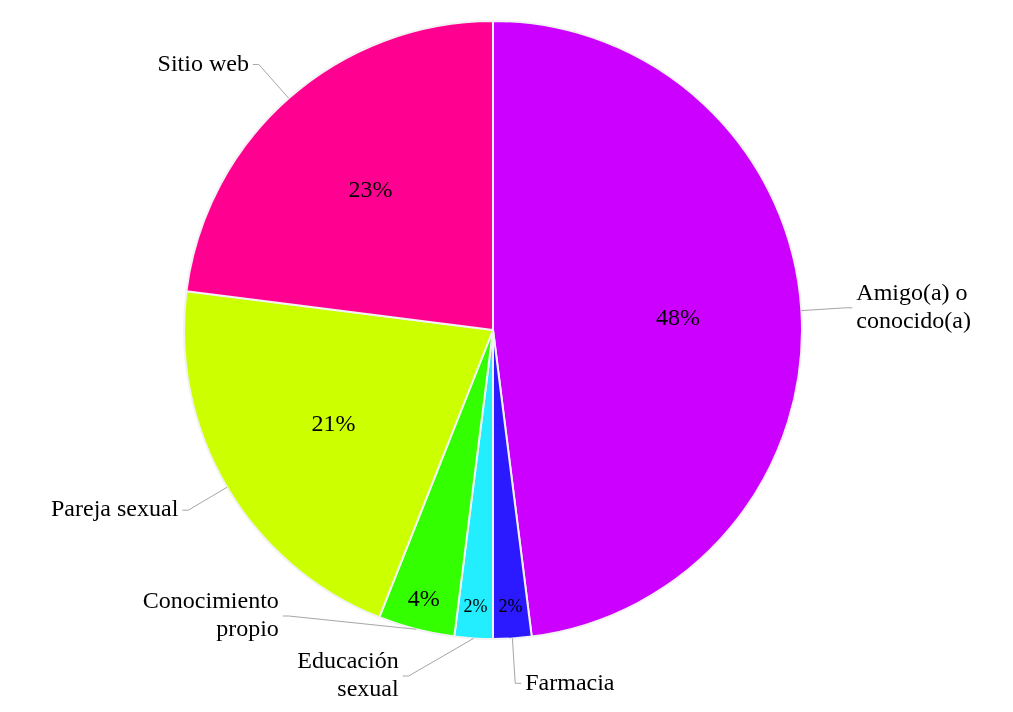 The height and width of the screenshot is (712, 1013). Describe the element at coordinates (913, 306) in the screenshot. I see `slice-label: Amigo(a) o conocido(a)` at that location.